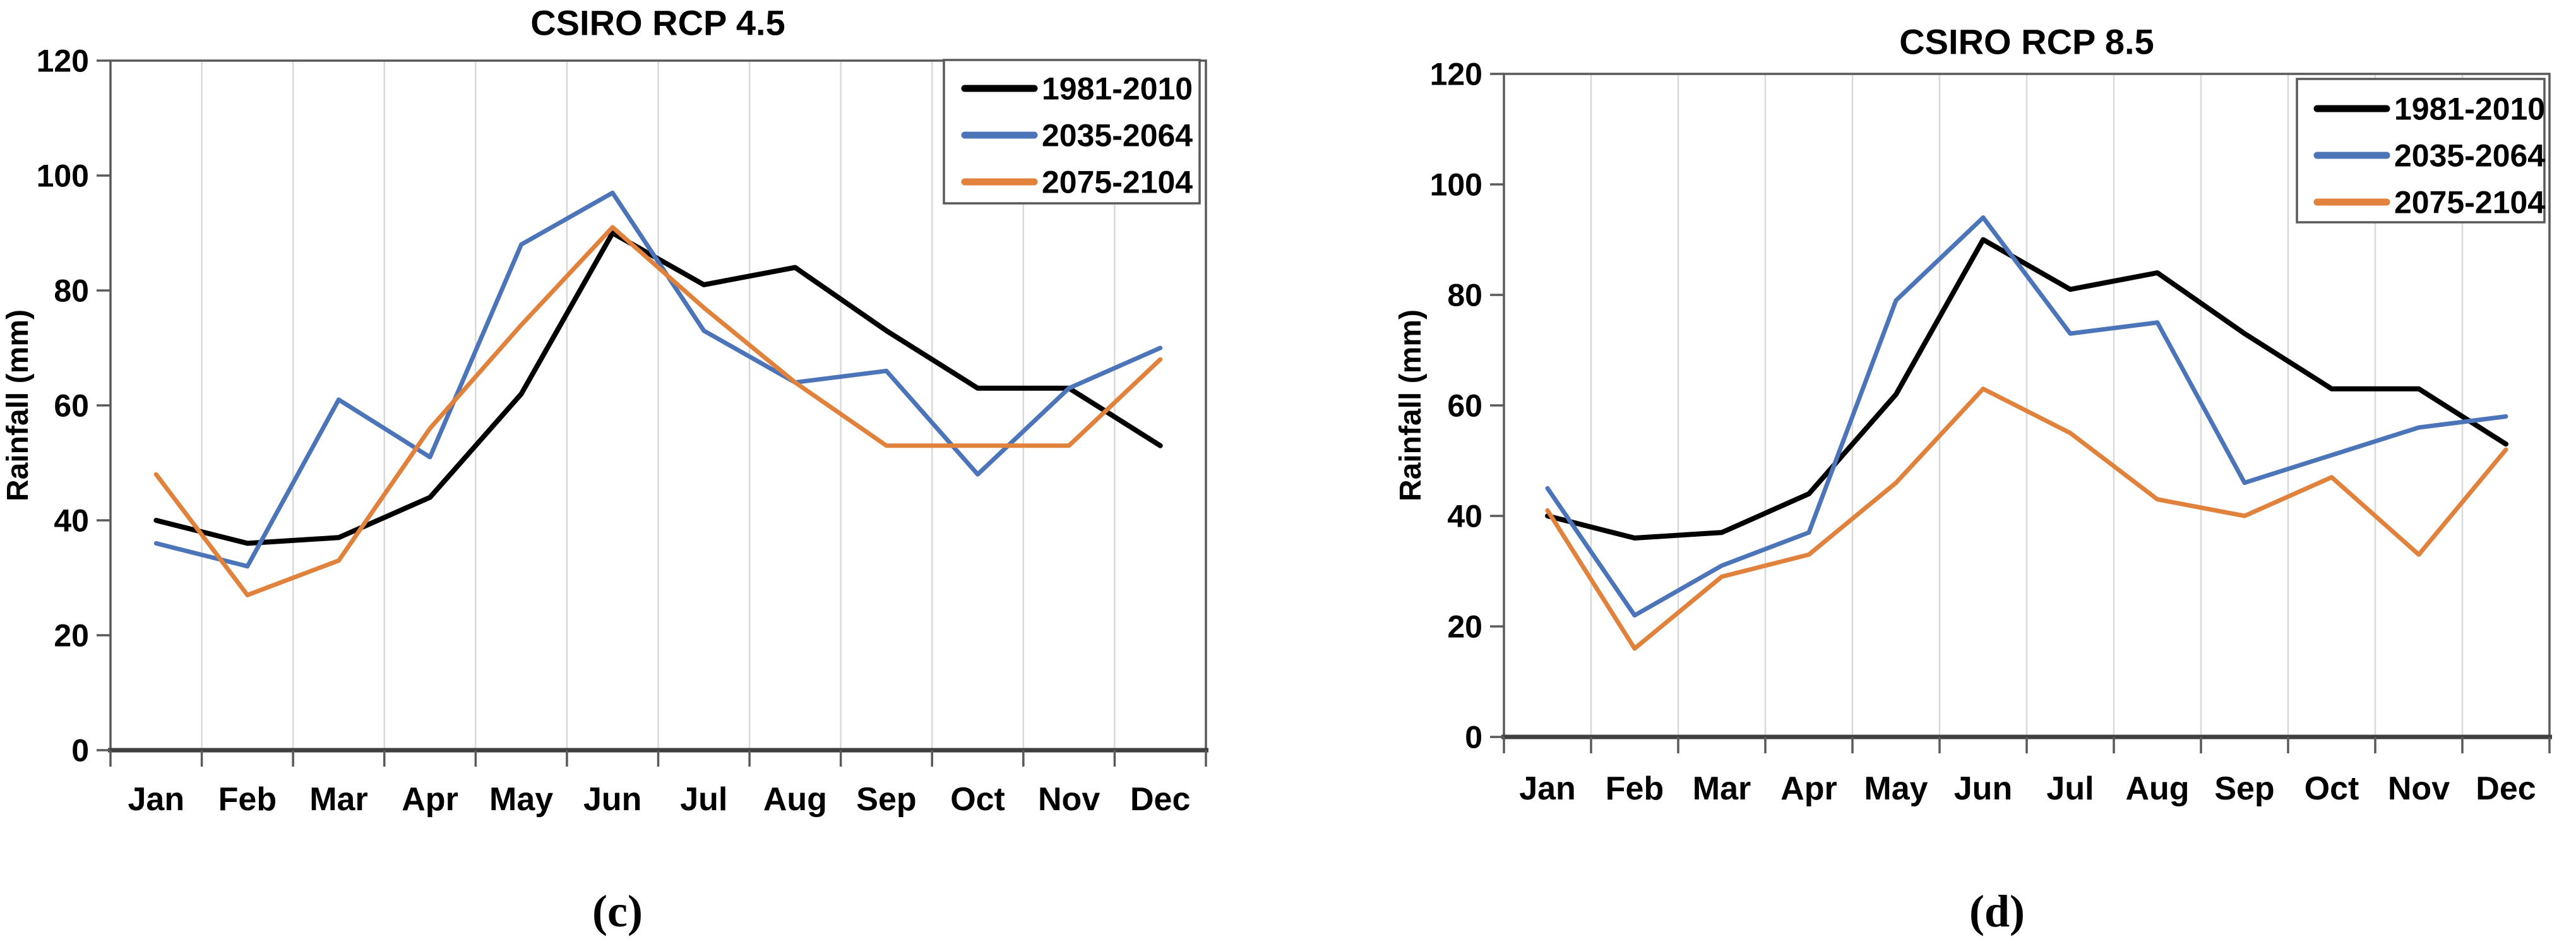 This screenshot has height=951, width=2576. Describe the element at coordinates (2026, 42) in the screenshot. I see `chart-title: CSIRO RCP 8.5` at that location.